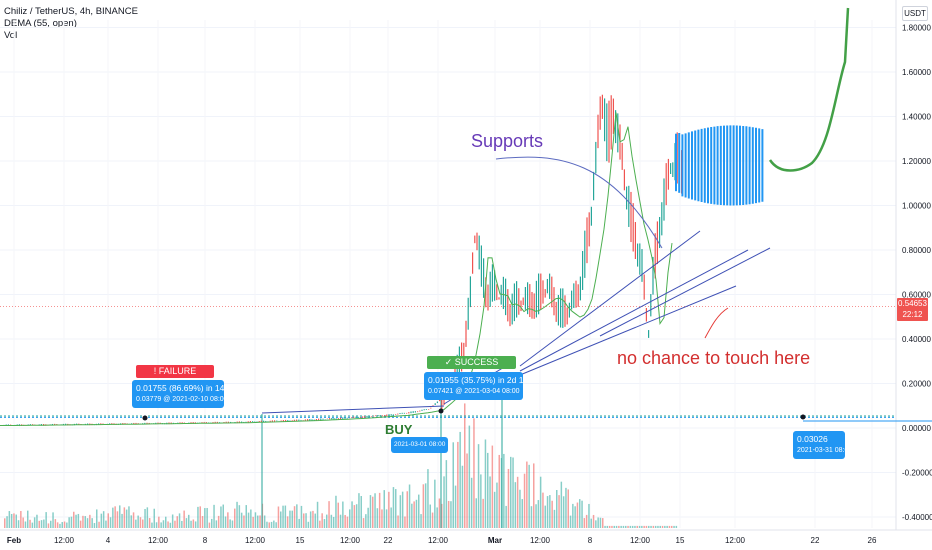 This screenshot has width=932, height=550. I want to click on last-price-countdown: 22:12, so click(912, 314).